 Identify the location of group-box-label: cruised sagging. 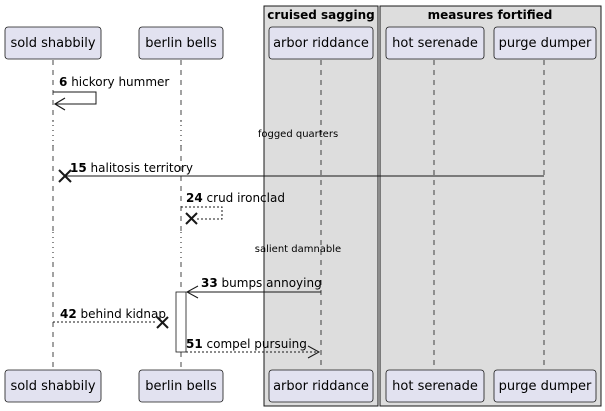
(320, 15).